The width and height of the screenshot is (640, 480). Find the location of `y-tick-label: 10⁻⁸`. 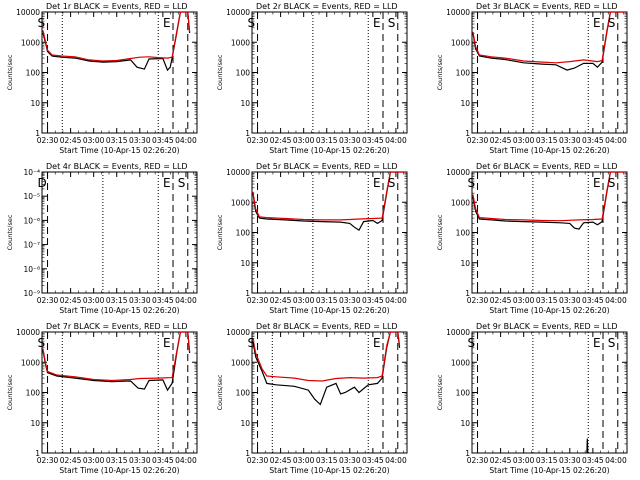

y-tick-label: 10⁻⁸ is located at coordinates (31, 269).